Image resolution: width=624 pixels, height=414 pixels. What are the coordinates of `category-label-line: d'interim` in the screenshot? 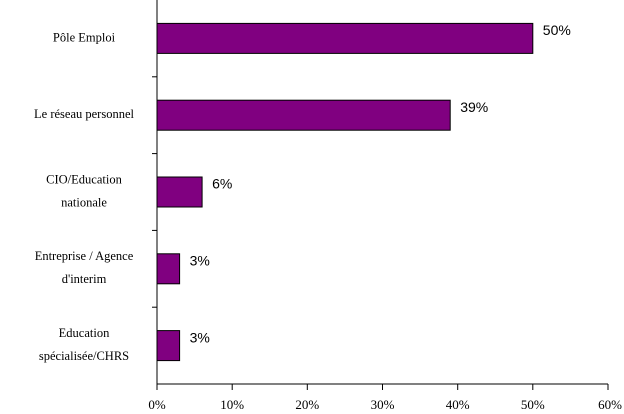 It's located at (84, 279).